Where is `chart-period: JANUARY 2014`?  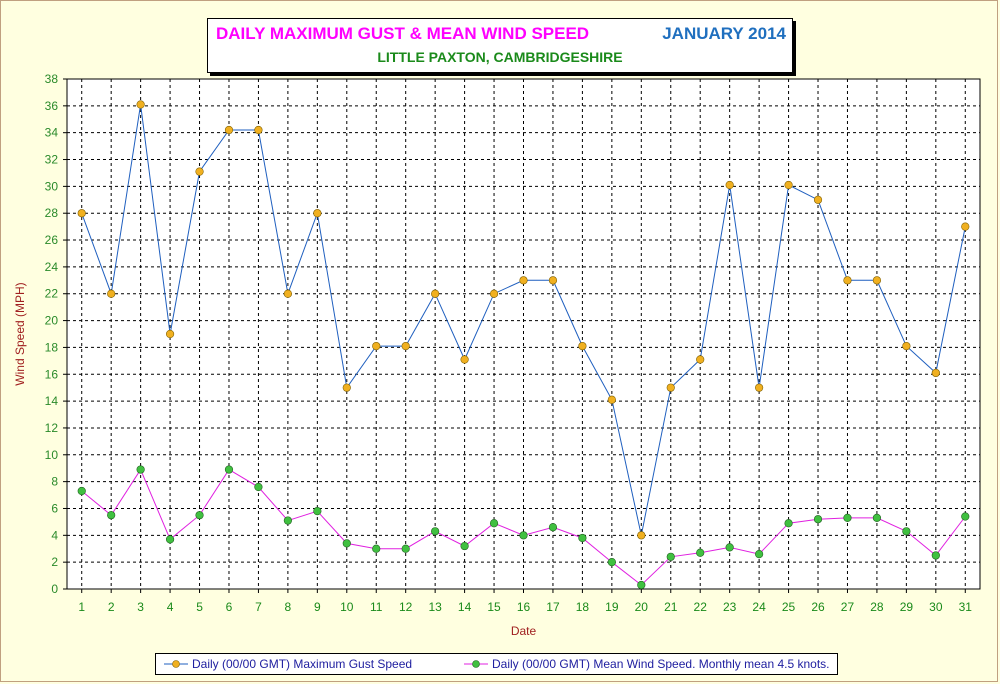
chart-period: JANUARY 2014 is located at coordinates (724, 33).